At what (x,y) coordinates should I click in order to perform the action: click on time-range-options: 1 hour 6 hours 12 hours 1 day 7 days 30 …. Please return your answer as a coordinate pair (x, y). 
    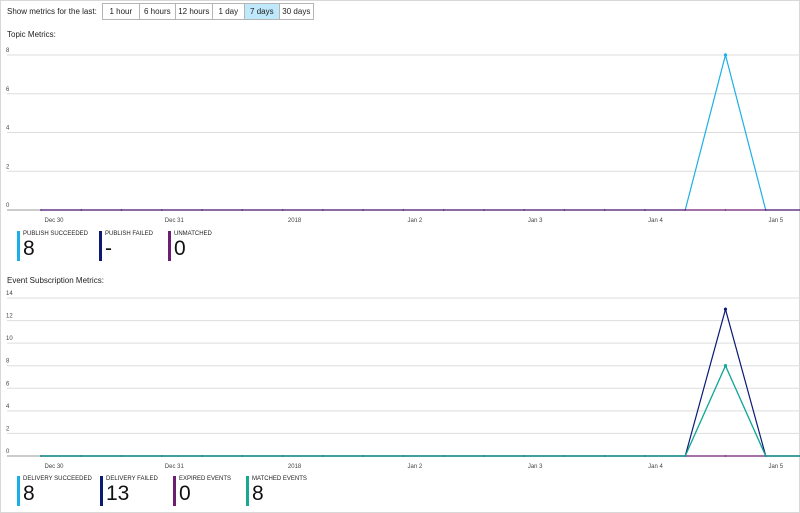
    Looking at the image, I should click on (207, 11).